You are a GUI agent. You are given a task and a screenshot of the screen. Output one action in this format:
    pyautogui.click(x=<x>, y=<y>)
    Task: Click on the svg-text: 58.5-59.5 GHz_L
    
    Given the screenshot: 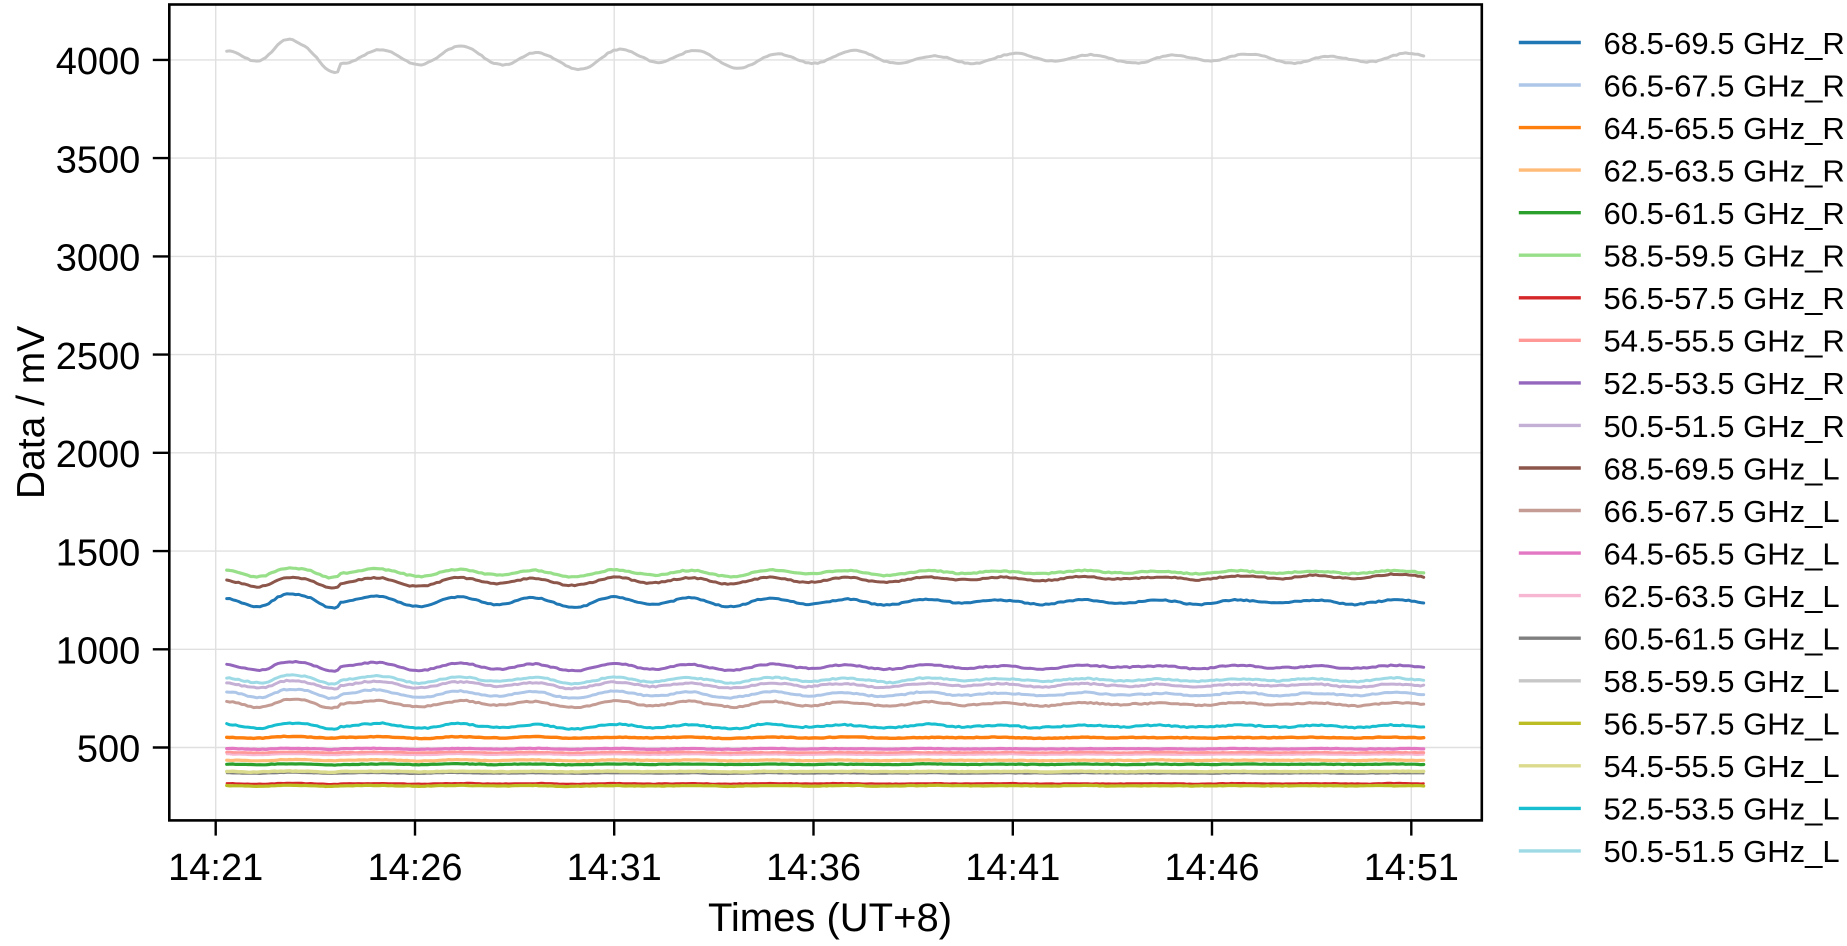 What is the action you would take?
    pyautogui.click(x=1722, y=681)
    